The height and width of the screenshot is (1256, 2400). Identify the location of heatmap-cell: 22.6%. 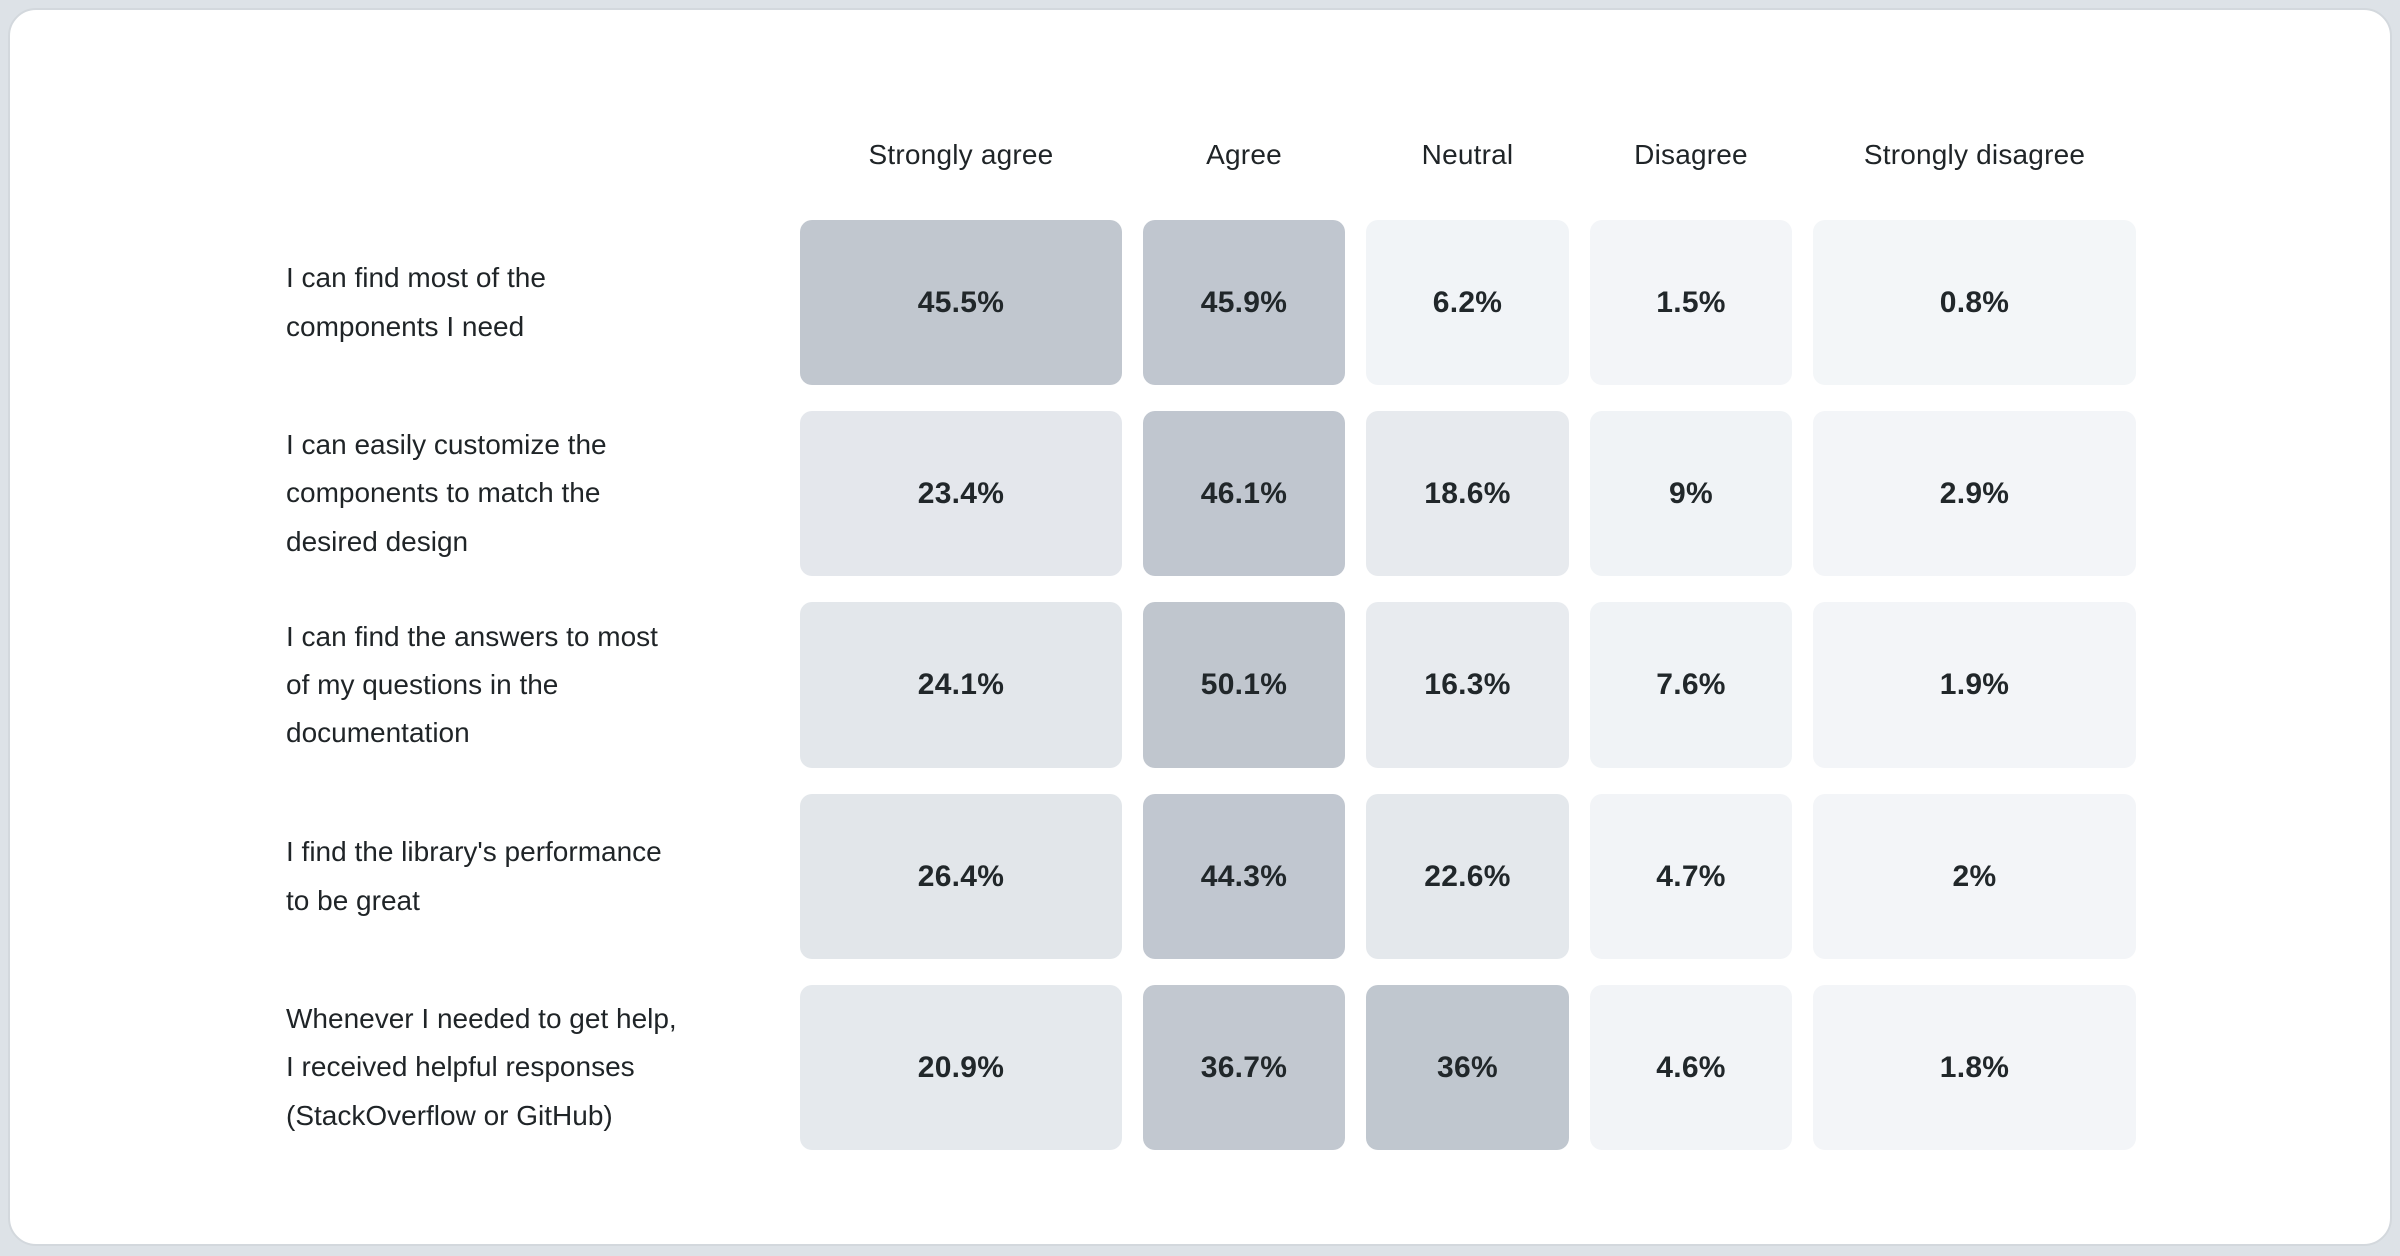
(1467, 876).